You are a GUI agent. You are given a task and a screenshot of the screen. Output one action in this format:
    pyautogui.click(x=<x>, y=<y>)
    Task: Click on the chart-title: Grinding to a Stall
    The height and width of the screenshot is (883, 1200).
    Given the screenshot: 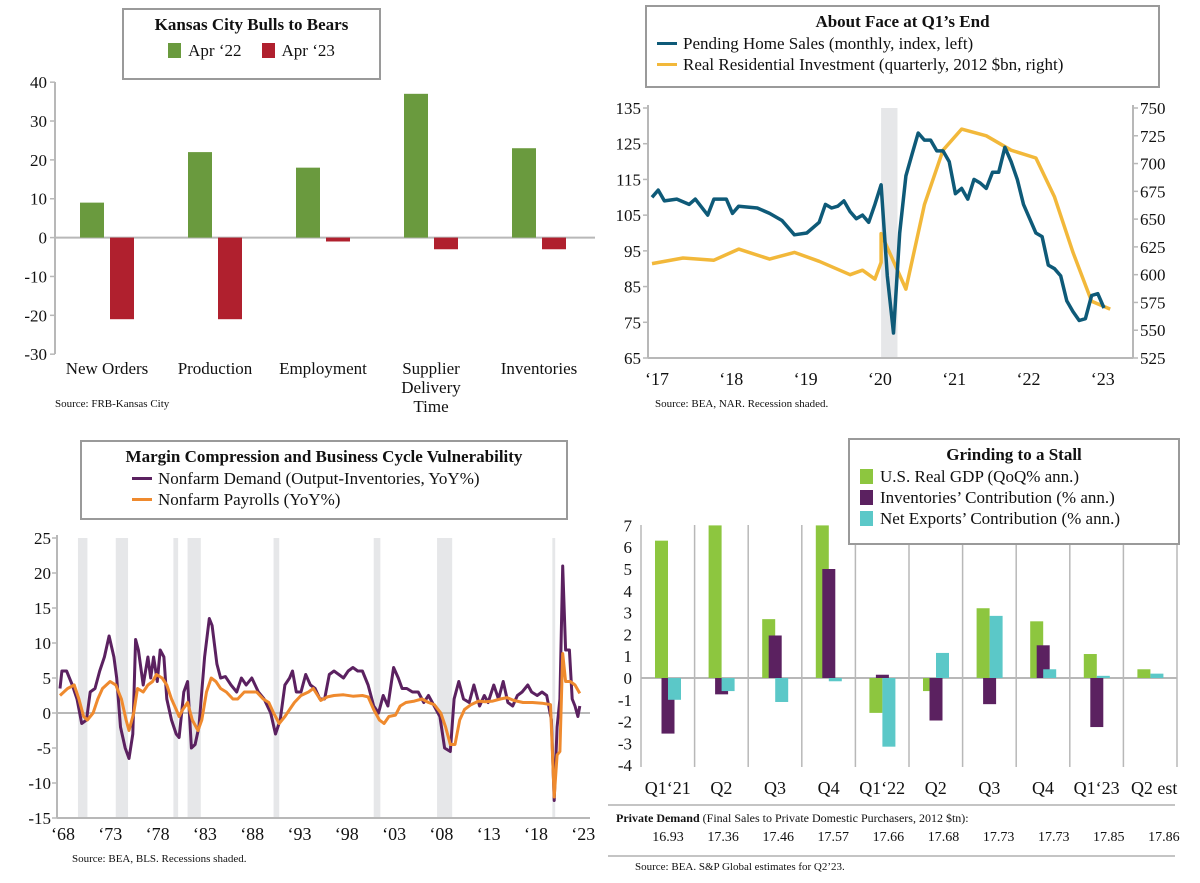 What is the action you would take?
    pyautogui.click(x=1014, y=454)
    